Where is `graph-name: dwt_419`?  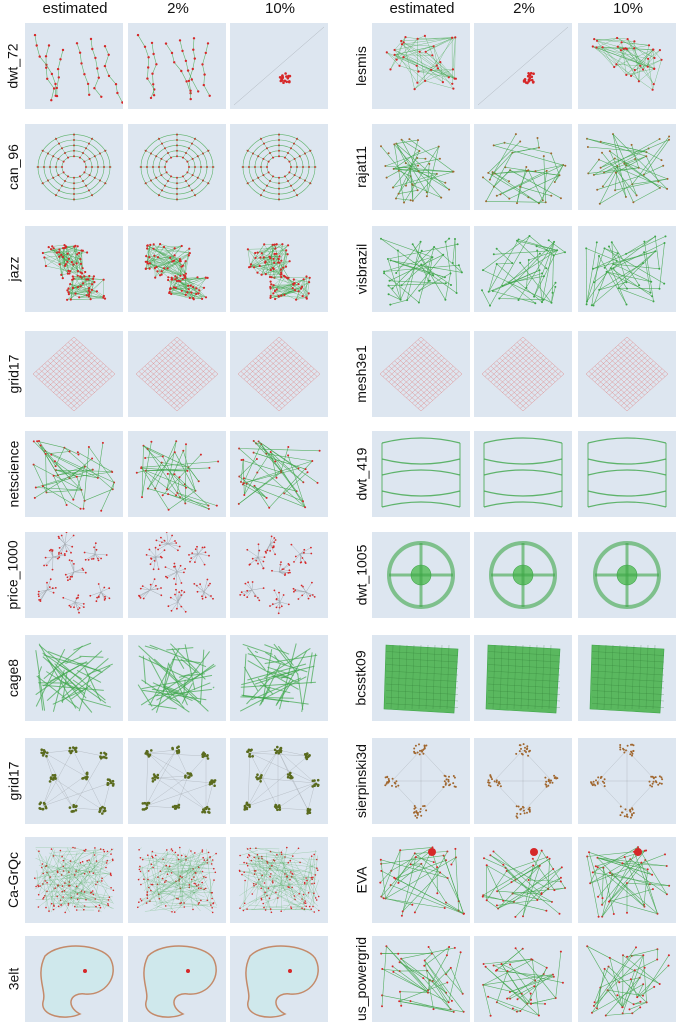
graph-name: dwt_419 is located at coordinates (361, 474).